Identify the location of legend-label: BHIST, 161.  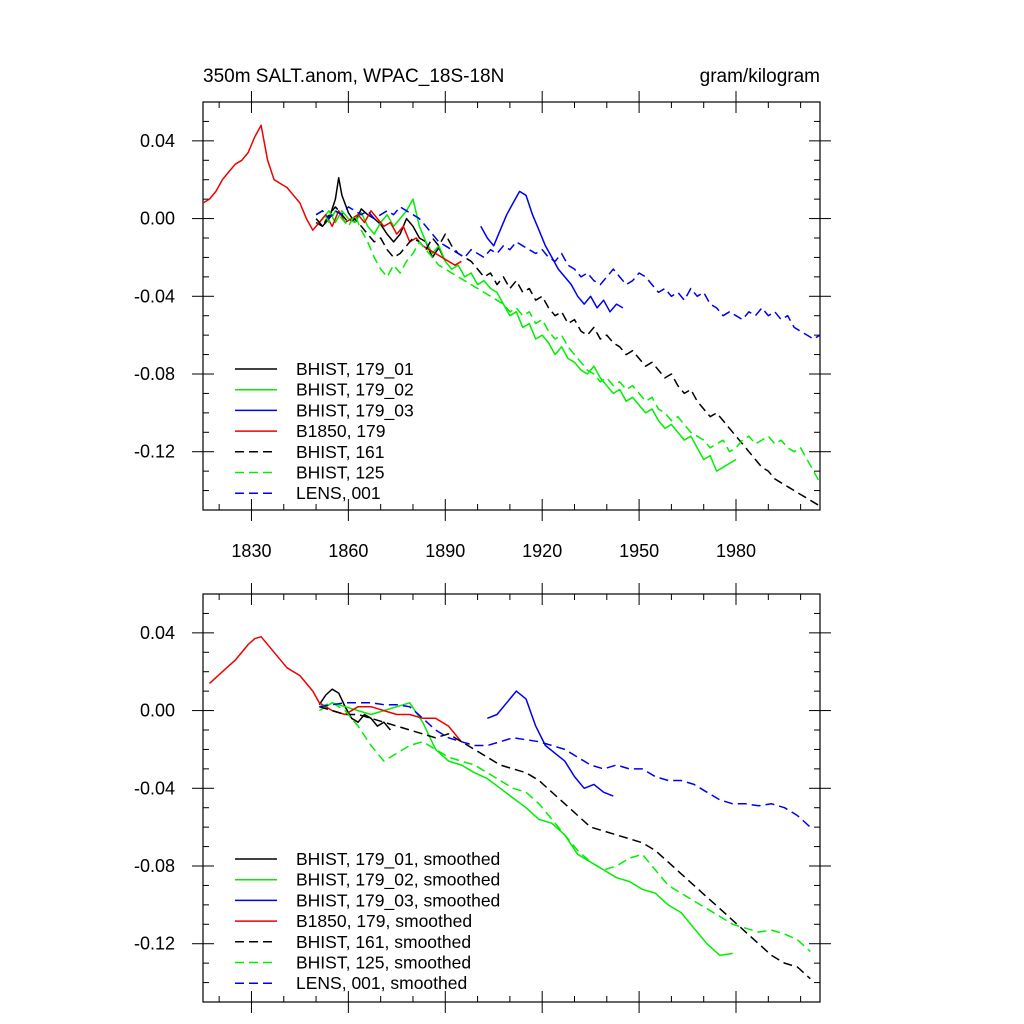
(340, 452).